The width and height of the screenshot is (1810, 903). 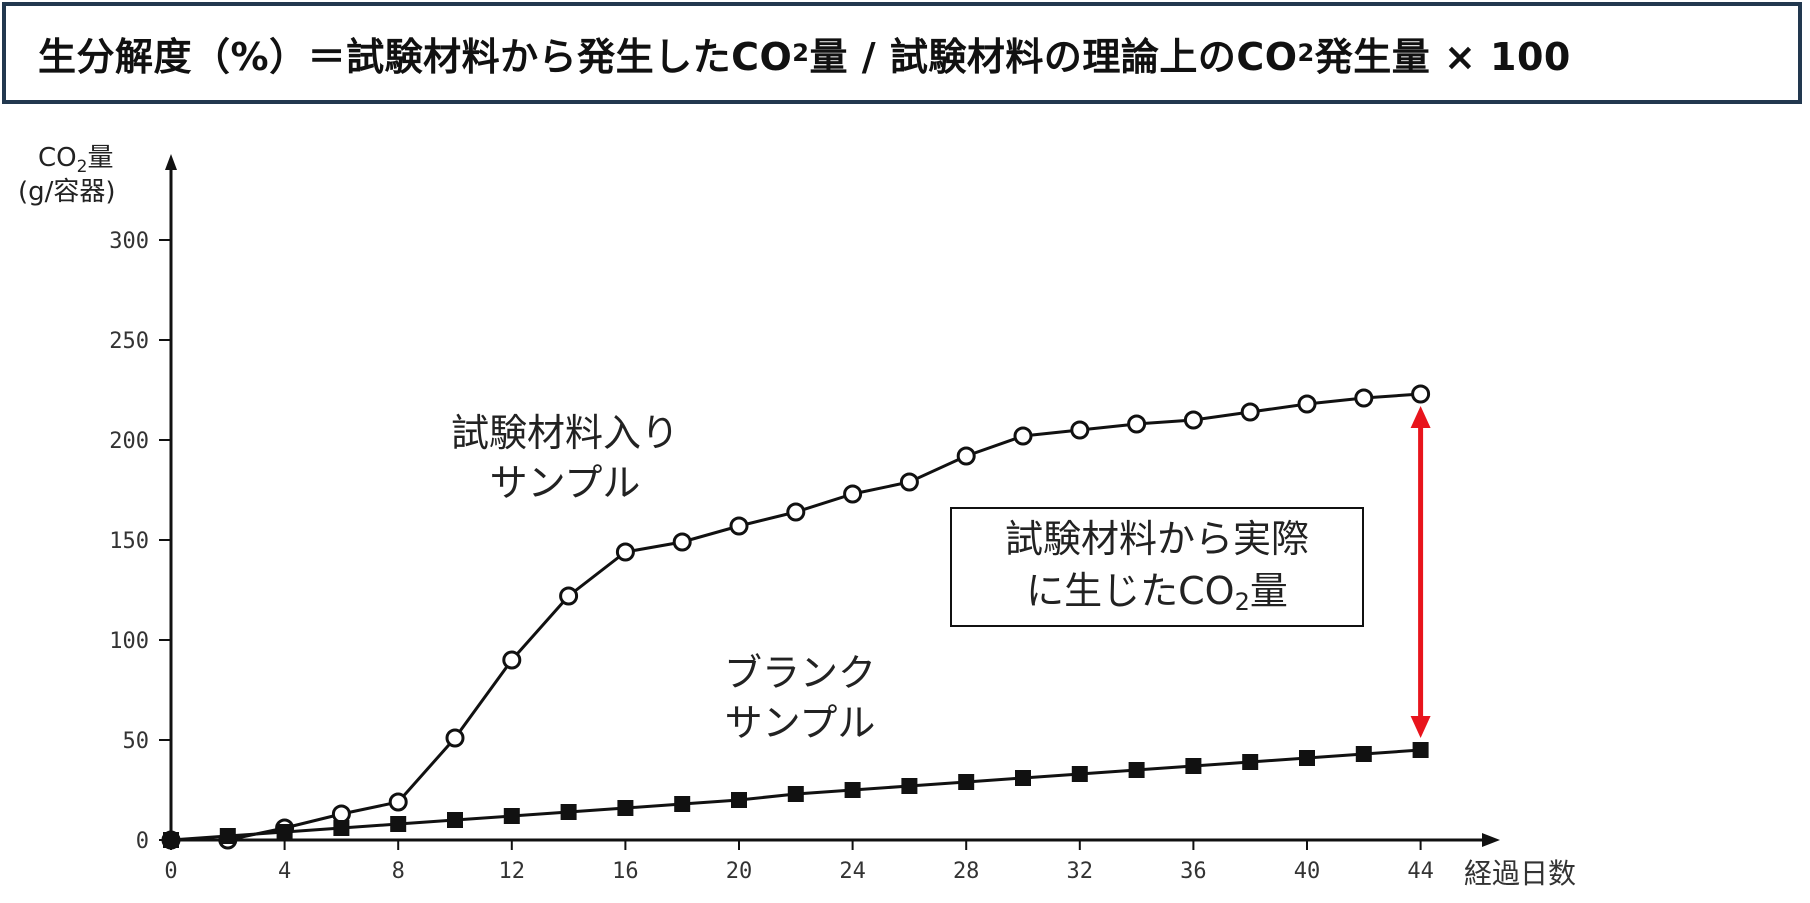 What do you see at coordinates (1053, 56) in the screenshot?
I see `formula-part2: 量 / 試験材料の理論上のCO` at bounding box center [1053, 56].